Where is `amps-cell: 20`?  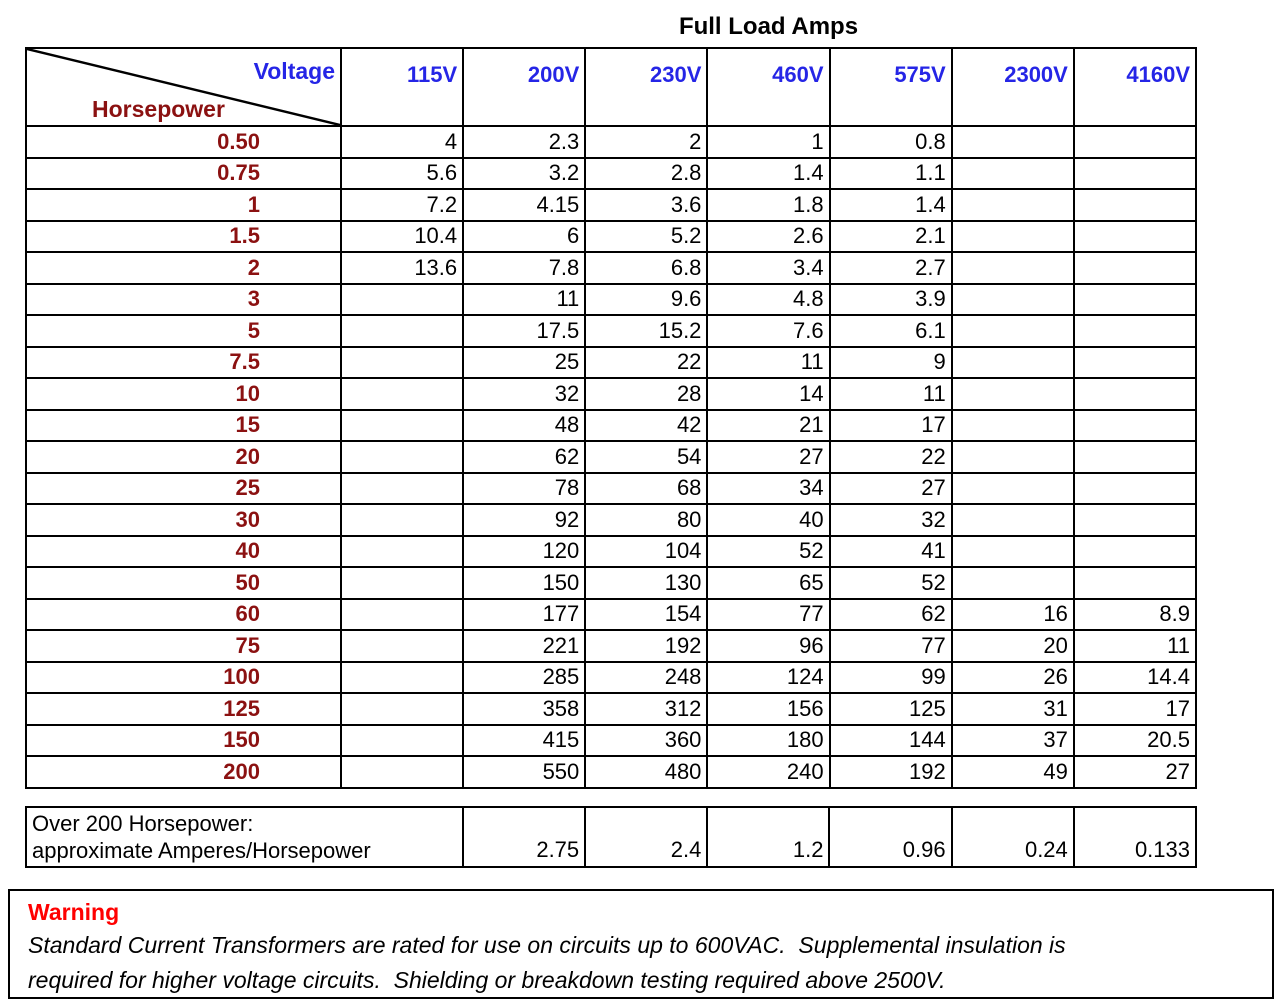 amps-cell: 20 is located at coordinates (1012, 646).